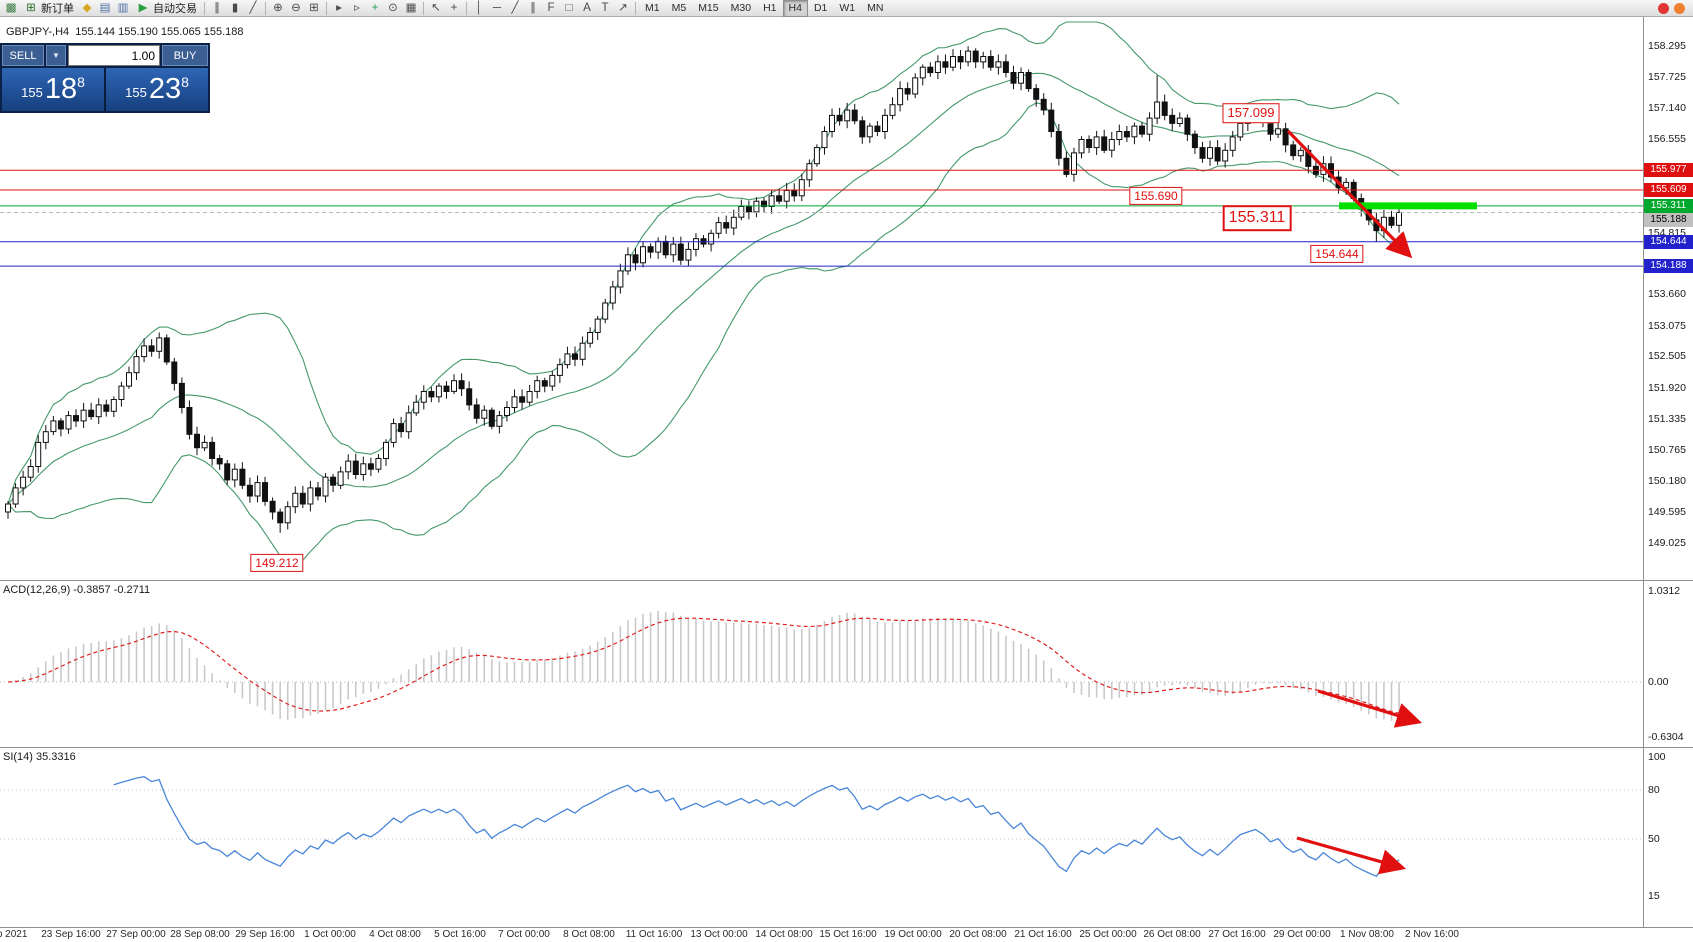 This screenshot has width=1693, height=942. What do you see at coordinates (1337, 254) in the screenshot?
I see `price-annotation-154.644: 154.644` at bounding box center [1337, 254].